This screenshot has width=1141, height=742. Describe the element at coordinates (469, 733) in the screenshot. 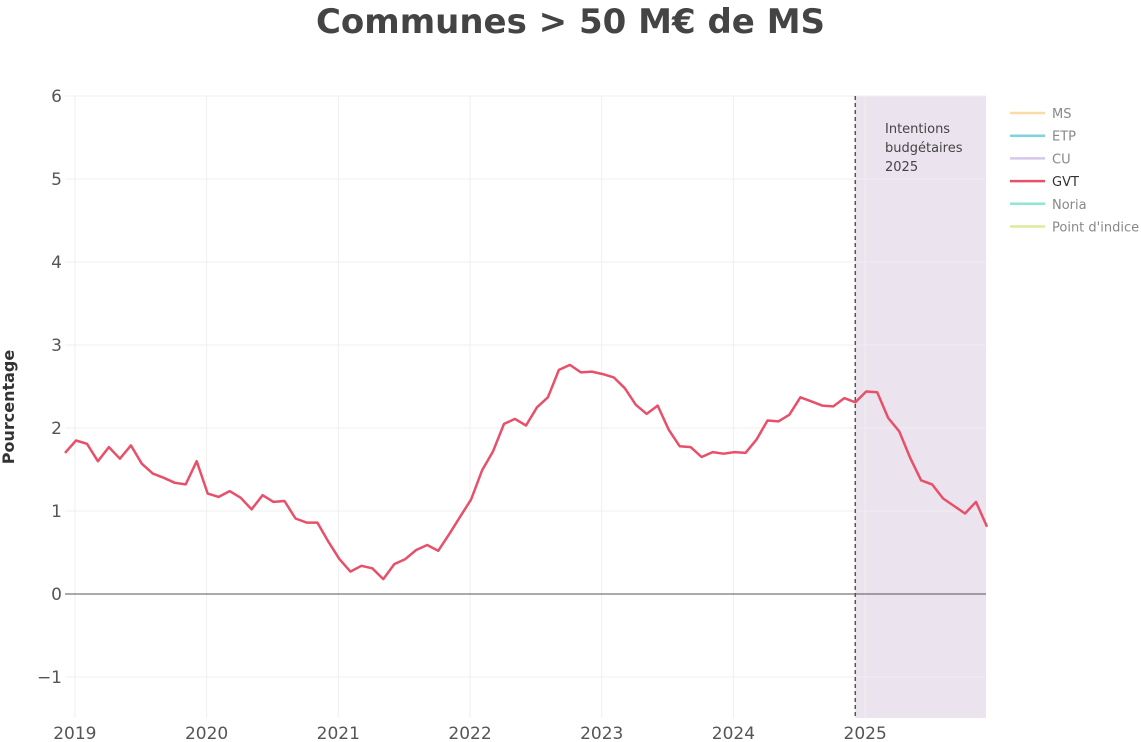

I see `x-tick-label: 2022` at that location.